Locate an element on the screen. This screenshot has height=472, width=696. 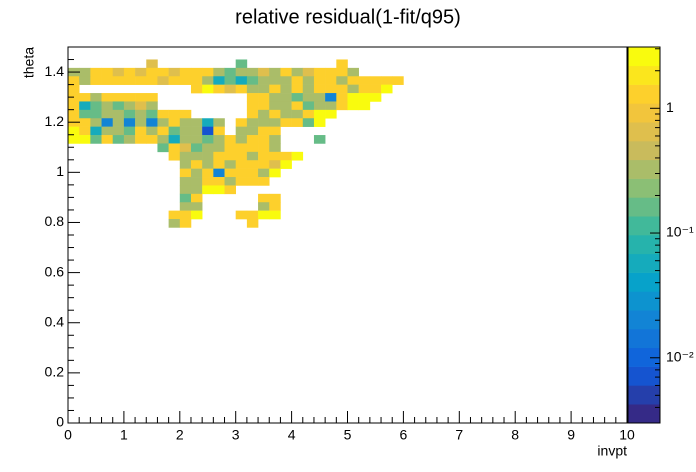
y-tick-label: 0.2 is located at coordinates (55, 372).